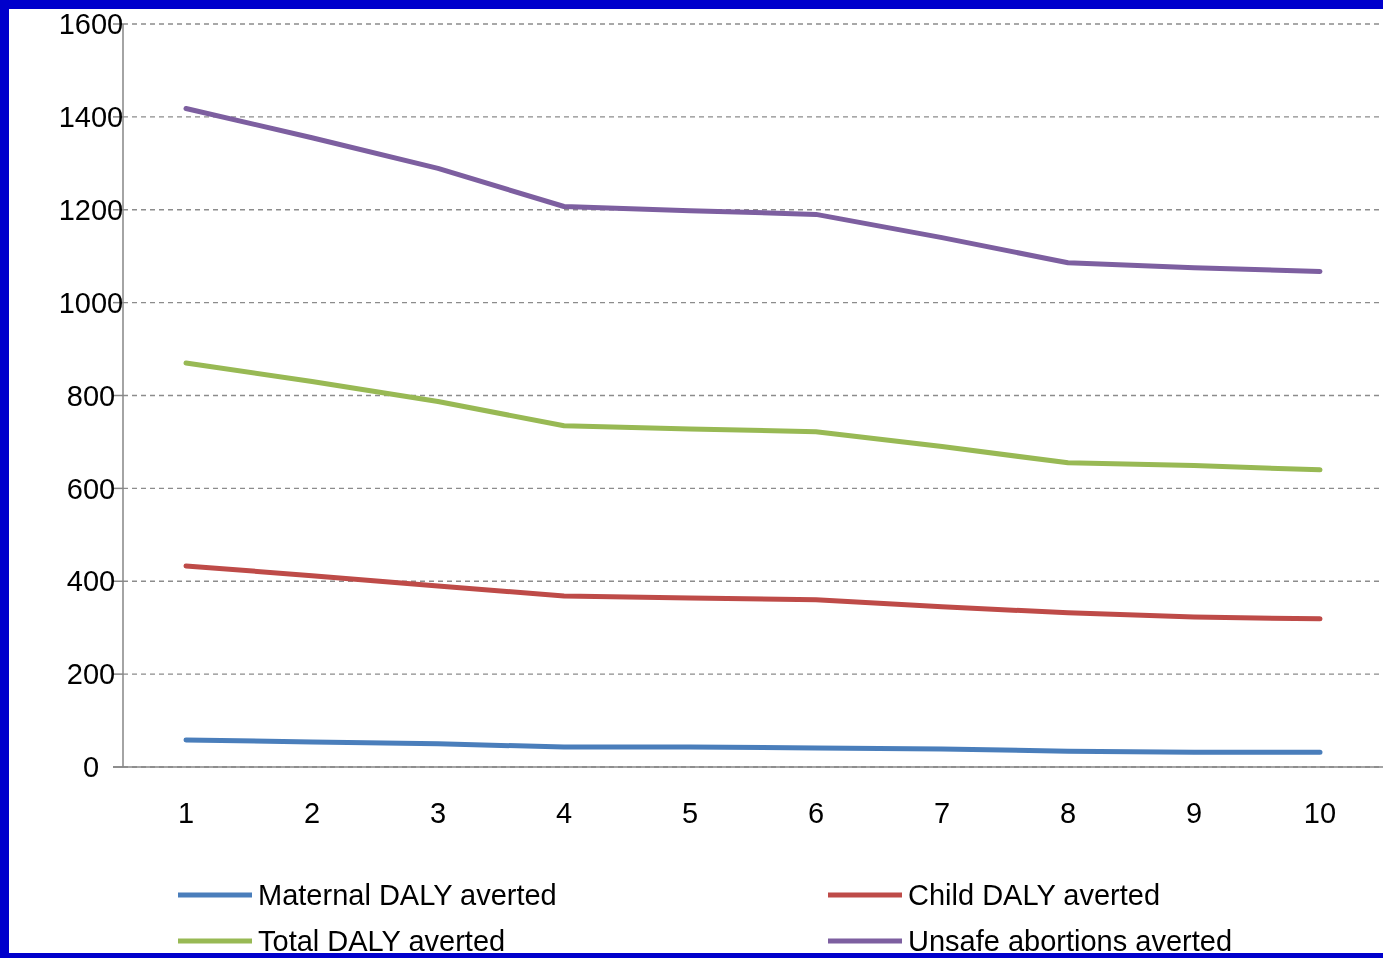 The height and width of the screenshot is (958, 1383). I want to click on x-tick-label: 2, so click(312, 813).